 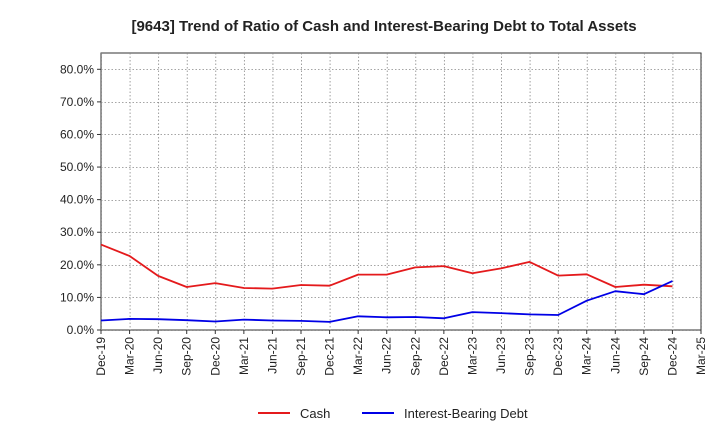 What do you see at coordinates (77, 134) in the screenshot?
I see `y-tick-label: 60.0%` at bounding box center [77, 134].